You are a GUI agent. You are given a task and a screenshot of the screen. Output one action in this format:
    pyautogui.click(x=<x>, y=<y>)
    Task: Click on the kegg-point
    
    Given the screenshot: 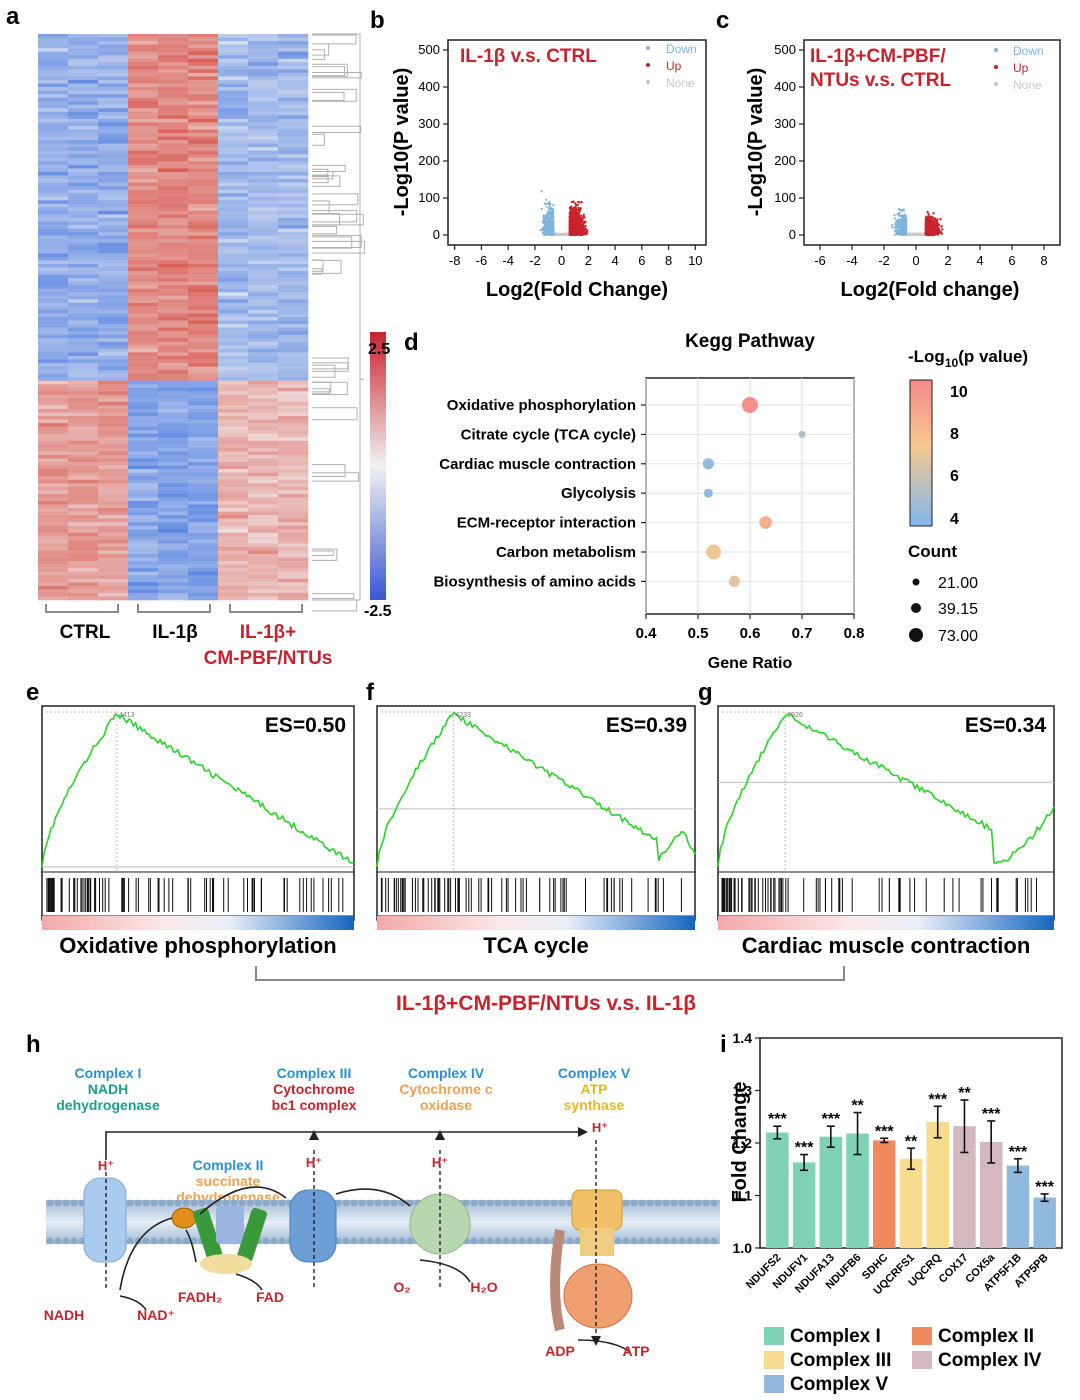 What is the action you would take?
    pyautogui.click(x=734, y=581)
    